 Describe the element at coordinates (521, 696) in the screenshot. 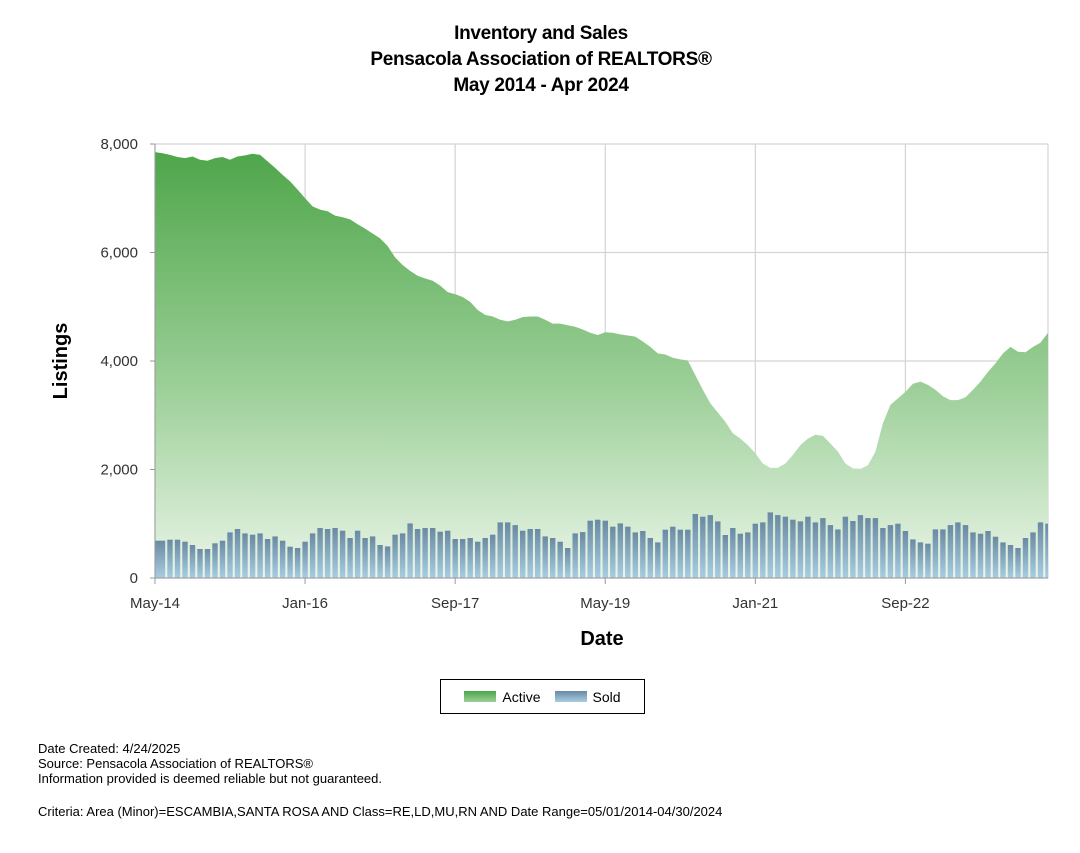

I see `legend-label-active: Active` at that location.